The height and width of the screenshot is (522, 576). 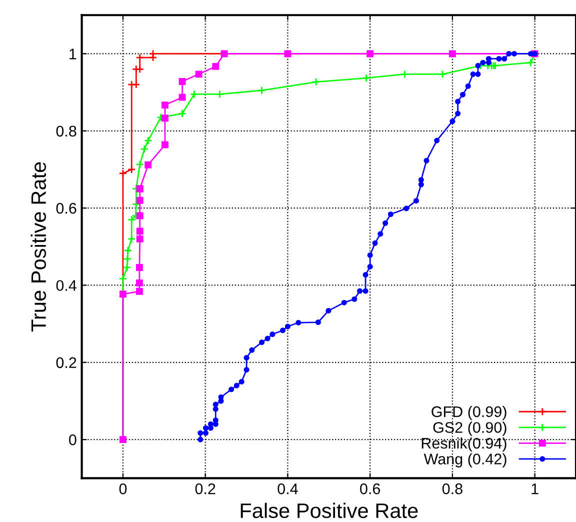 I want to click on y-tick-label: 0.4, so click(x=66, y=285).